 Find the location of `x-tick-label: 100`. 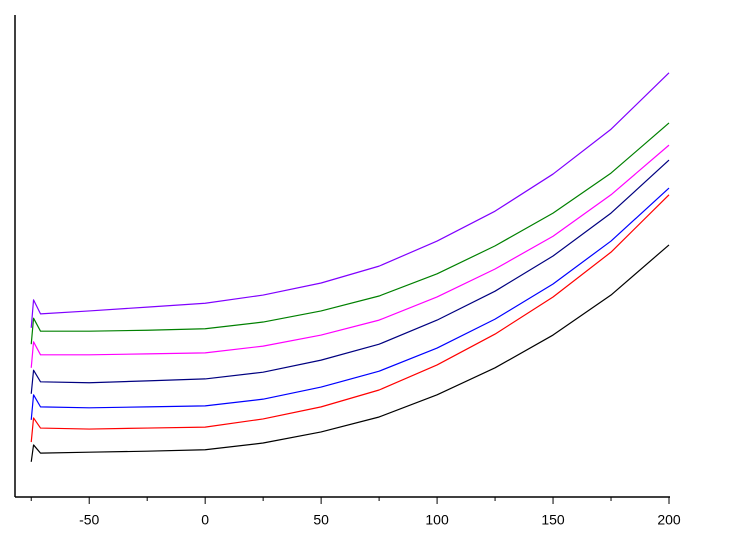

x-tick-label: 100 is located at coordinates (437, 520).